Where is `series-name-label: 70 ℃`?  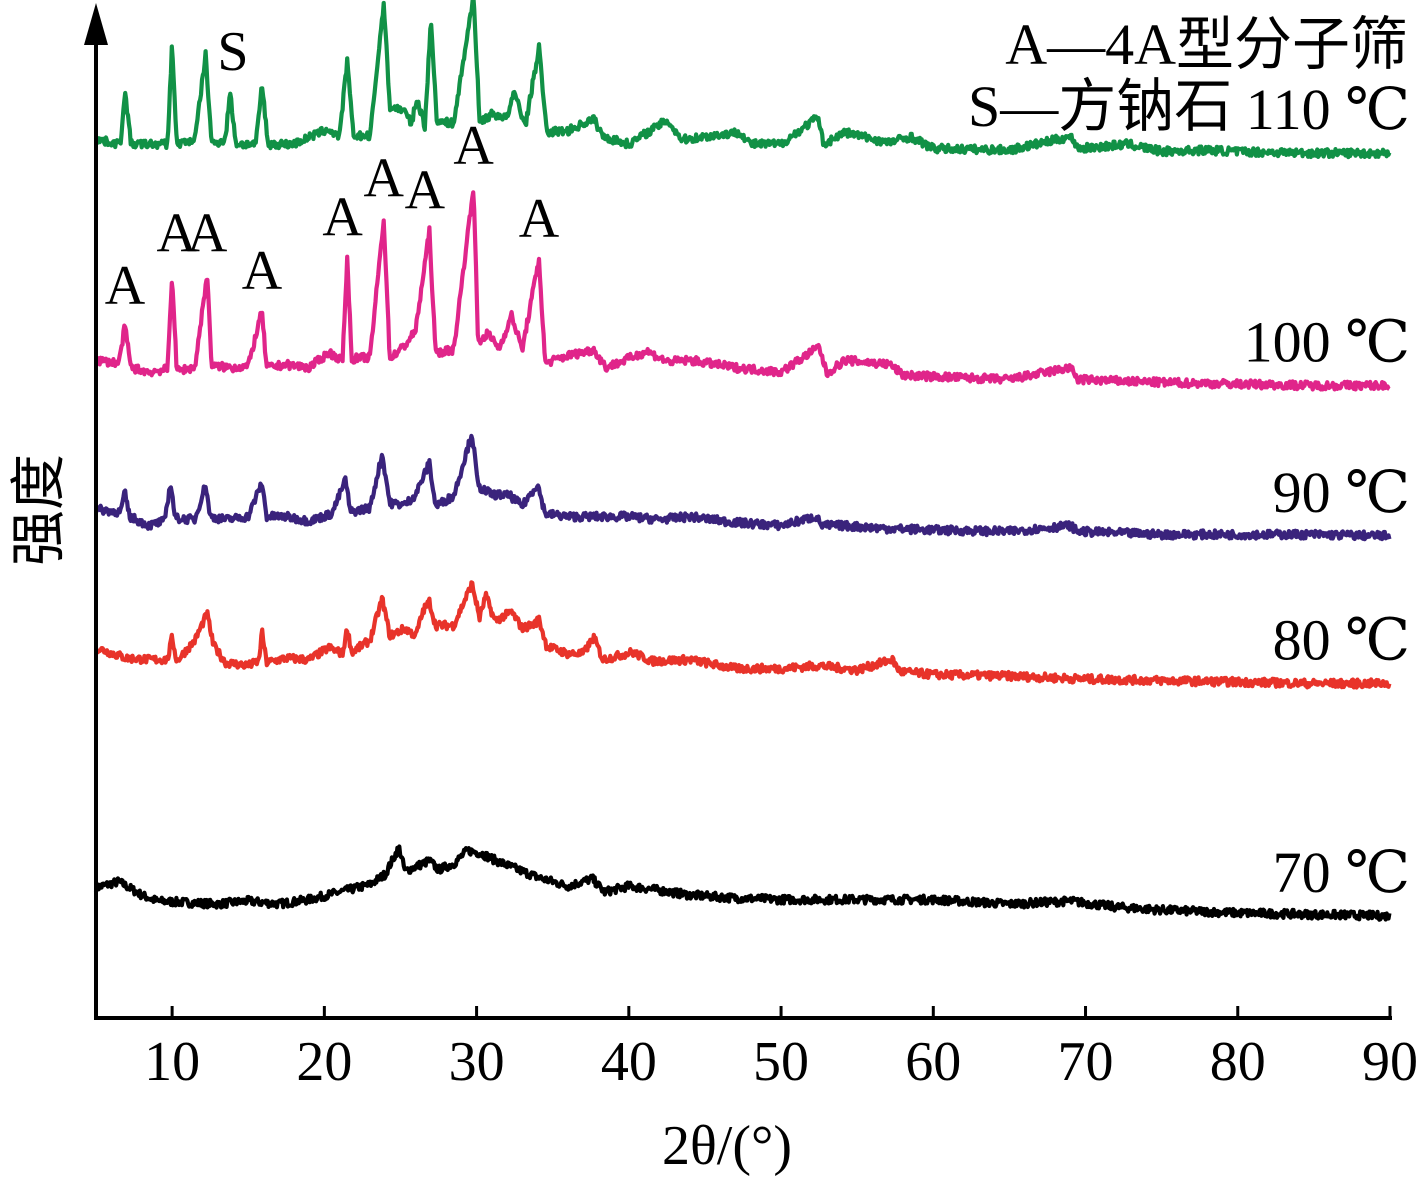 series-name-label: 70 ℃ is located at coordinates (1341, 872).